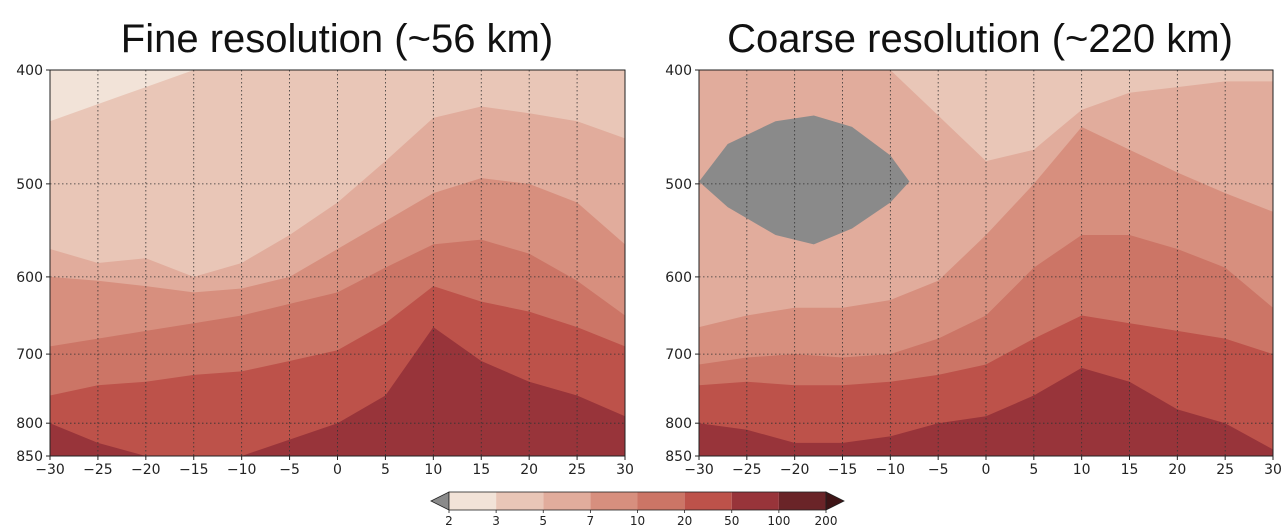 This screenshot has height=530, width=1285. I want to click on left-x-tick-label: −15, so click(194, 470).